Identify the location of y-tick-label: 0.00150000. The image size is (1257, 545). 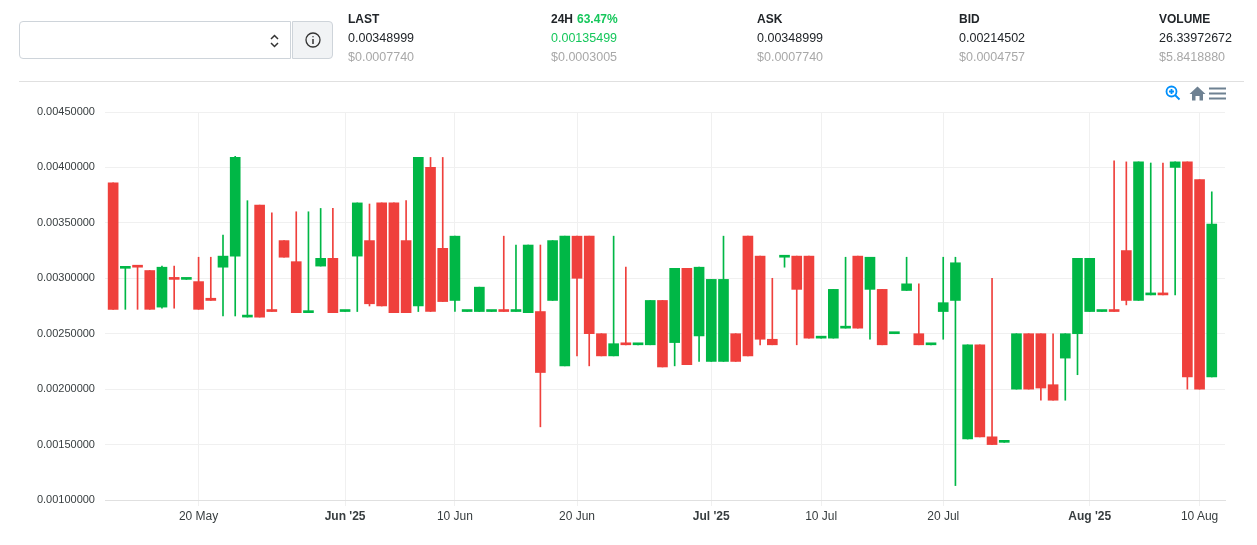
(65, 443).